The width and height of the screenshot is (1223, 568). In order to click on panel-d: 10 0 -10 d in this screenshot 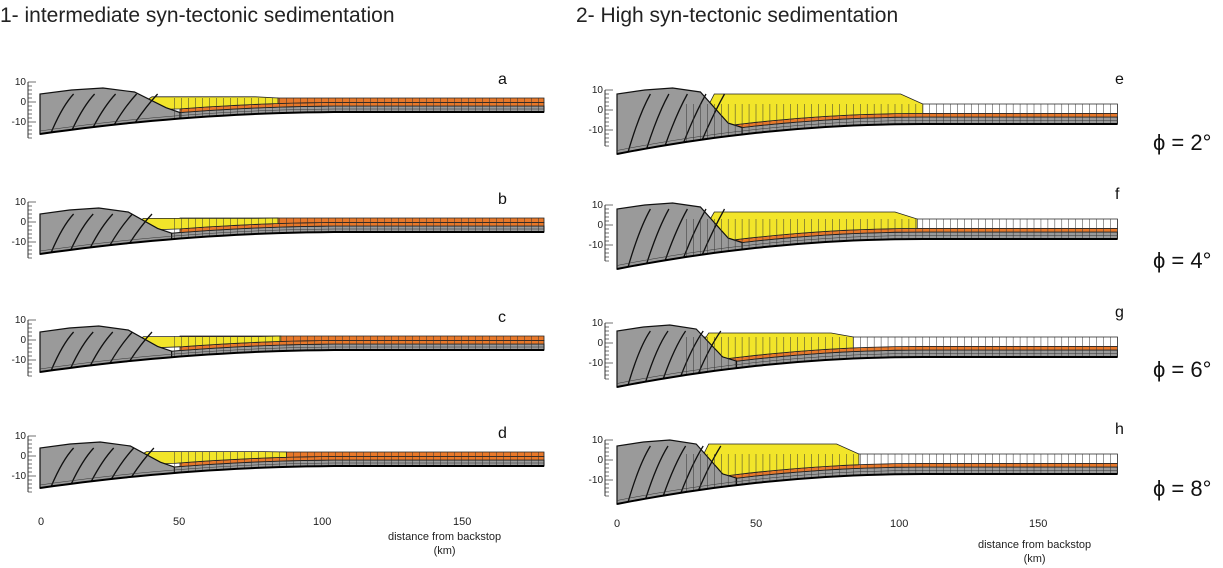, I will do `click(282, 475)`.